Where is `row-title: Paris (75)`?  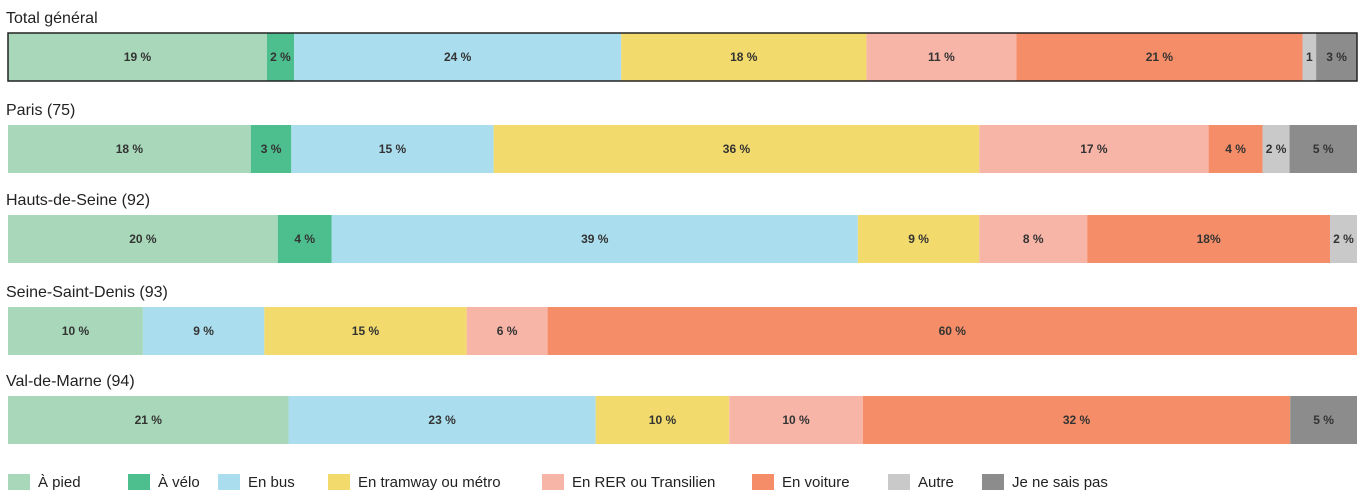
row-title: Paris (75) is located at coordinates (40, 110).